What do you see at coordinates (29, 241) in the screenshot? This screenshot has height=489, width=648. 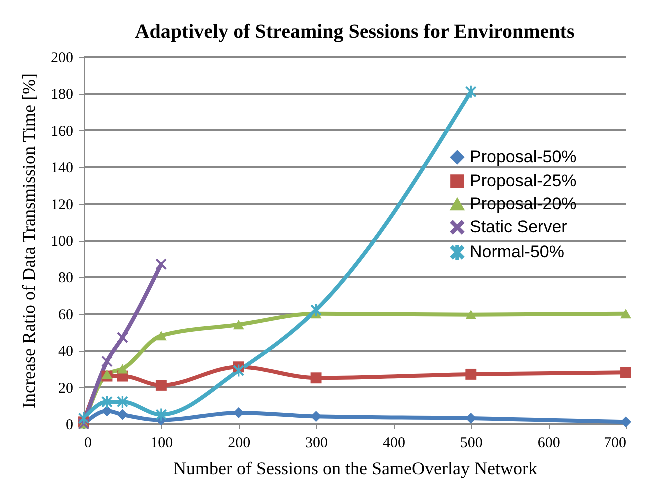 I see `y-axis-title: Increase Ratio of Data Transmission Time [%]` at bounding box center [29, 241].